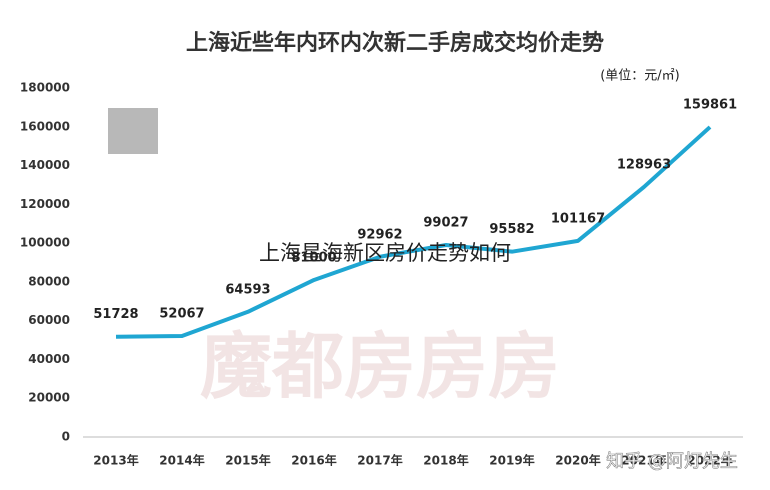  Describe the element at coordinates (247, 460) in the screenshot. I see `x-tick-label: 2015年` at that location.